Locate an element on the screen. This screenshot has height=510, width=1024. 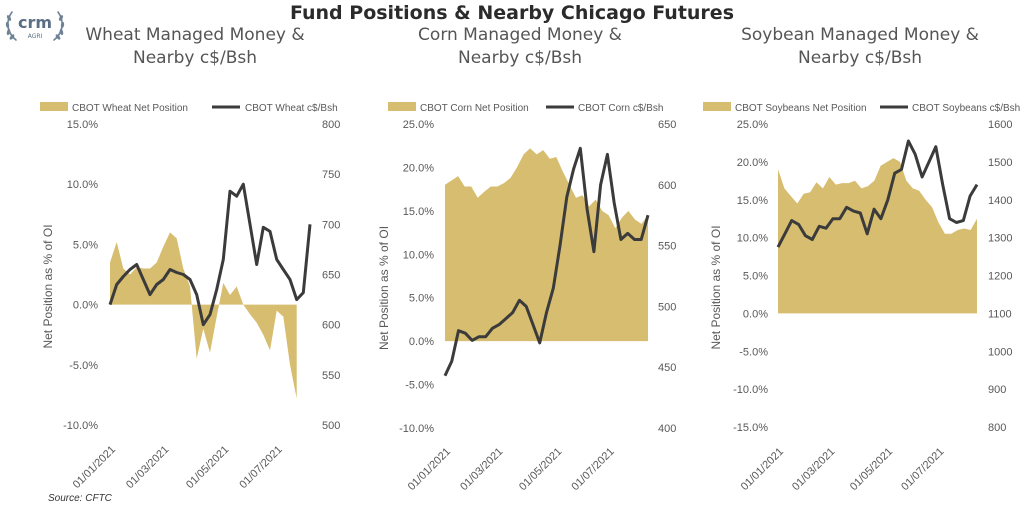
soybean-net-position-area is located at coordinates (877, 236).